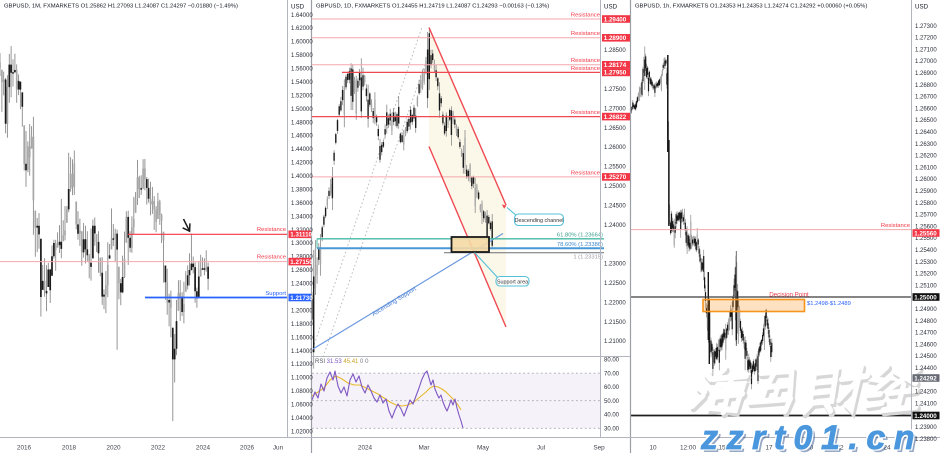 The height and width of the screenshot is (453, 940). I want to click on svg-text: 1.24400, so click(926, 369).